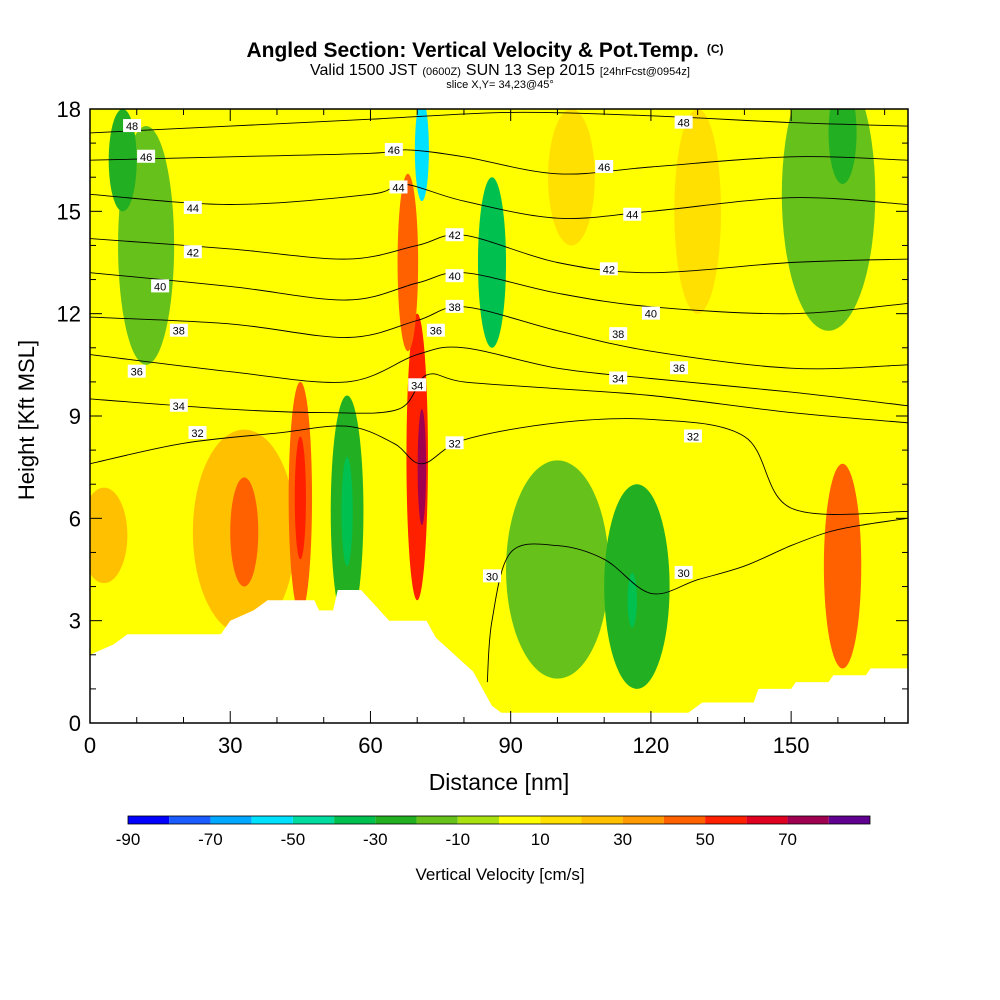  Describe the element at coordinates (128, 839) in the screenshot. I see `colorbar-tick-label: -90` at that location.